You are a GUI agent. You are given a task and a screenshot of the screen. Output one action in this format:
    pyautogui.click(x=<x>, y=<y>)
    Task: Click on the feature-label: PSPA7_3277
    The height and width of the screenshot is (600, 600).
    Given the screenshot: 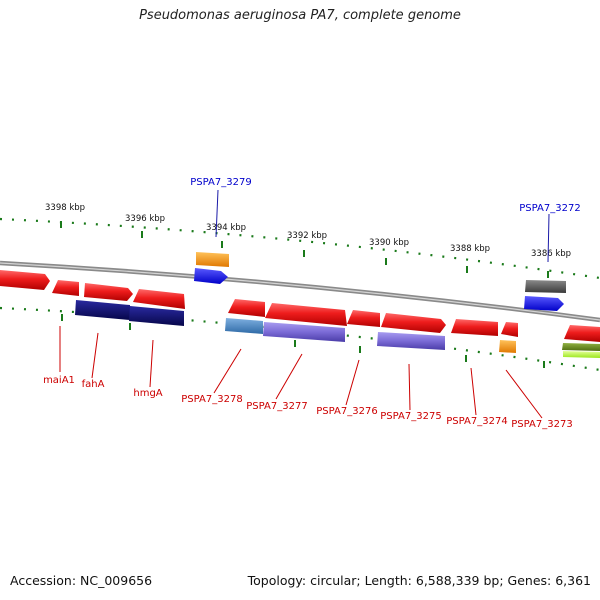 What is the action you would take?
    pyautogui.click(x=276, y=406)
    